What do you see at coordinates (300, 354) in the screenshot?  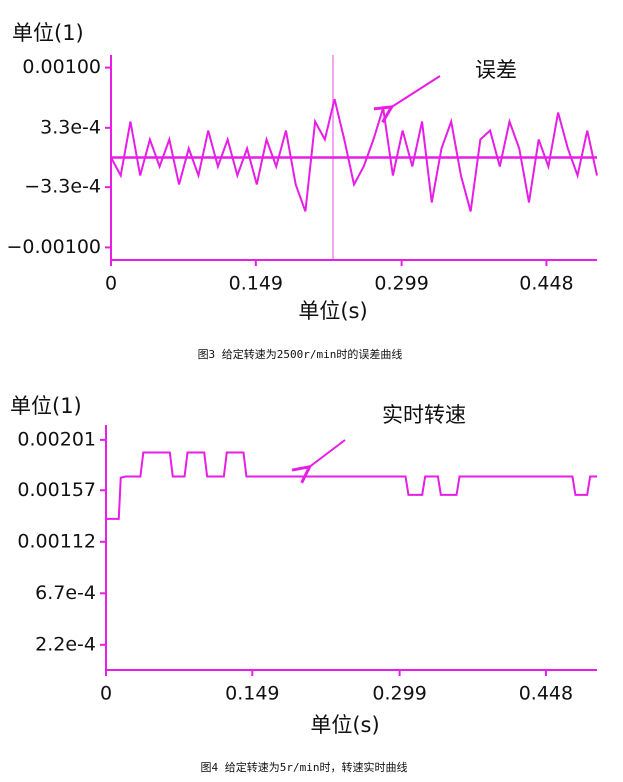 I see `caption: 图3 给定转速为2500r/min时的误差曲线` at bounding box center [300, 354].